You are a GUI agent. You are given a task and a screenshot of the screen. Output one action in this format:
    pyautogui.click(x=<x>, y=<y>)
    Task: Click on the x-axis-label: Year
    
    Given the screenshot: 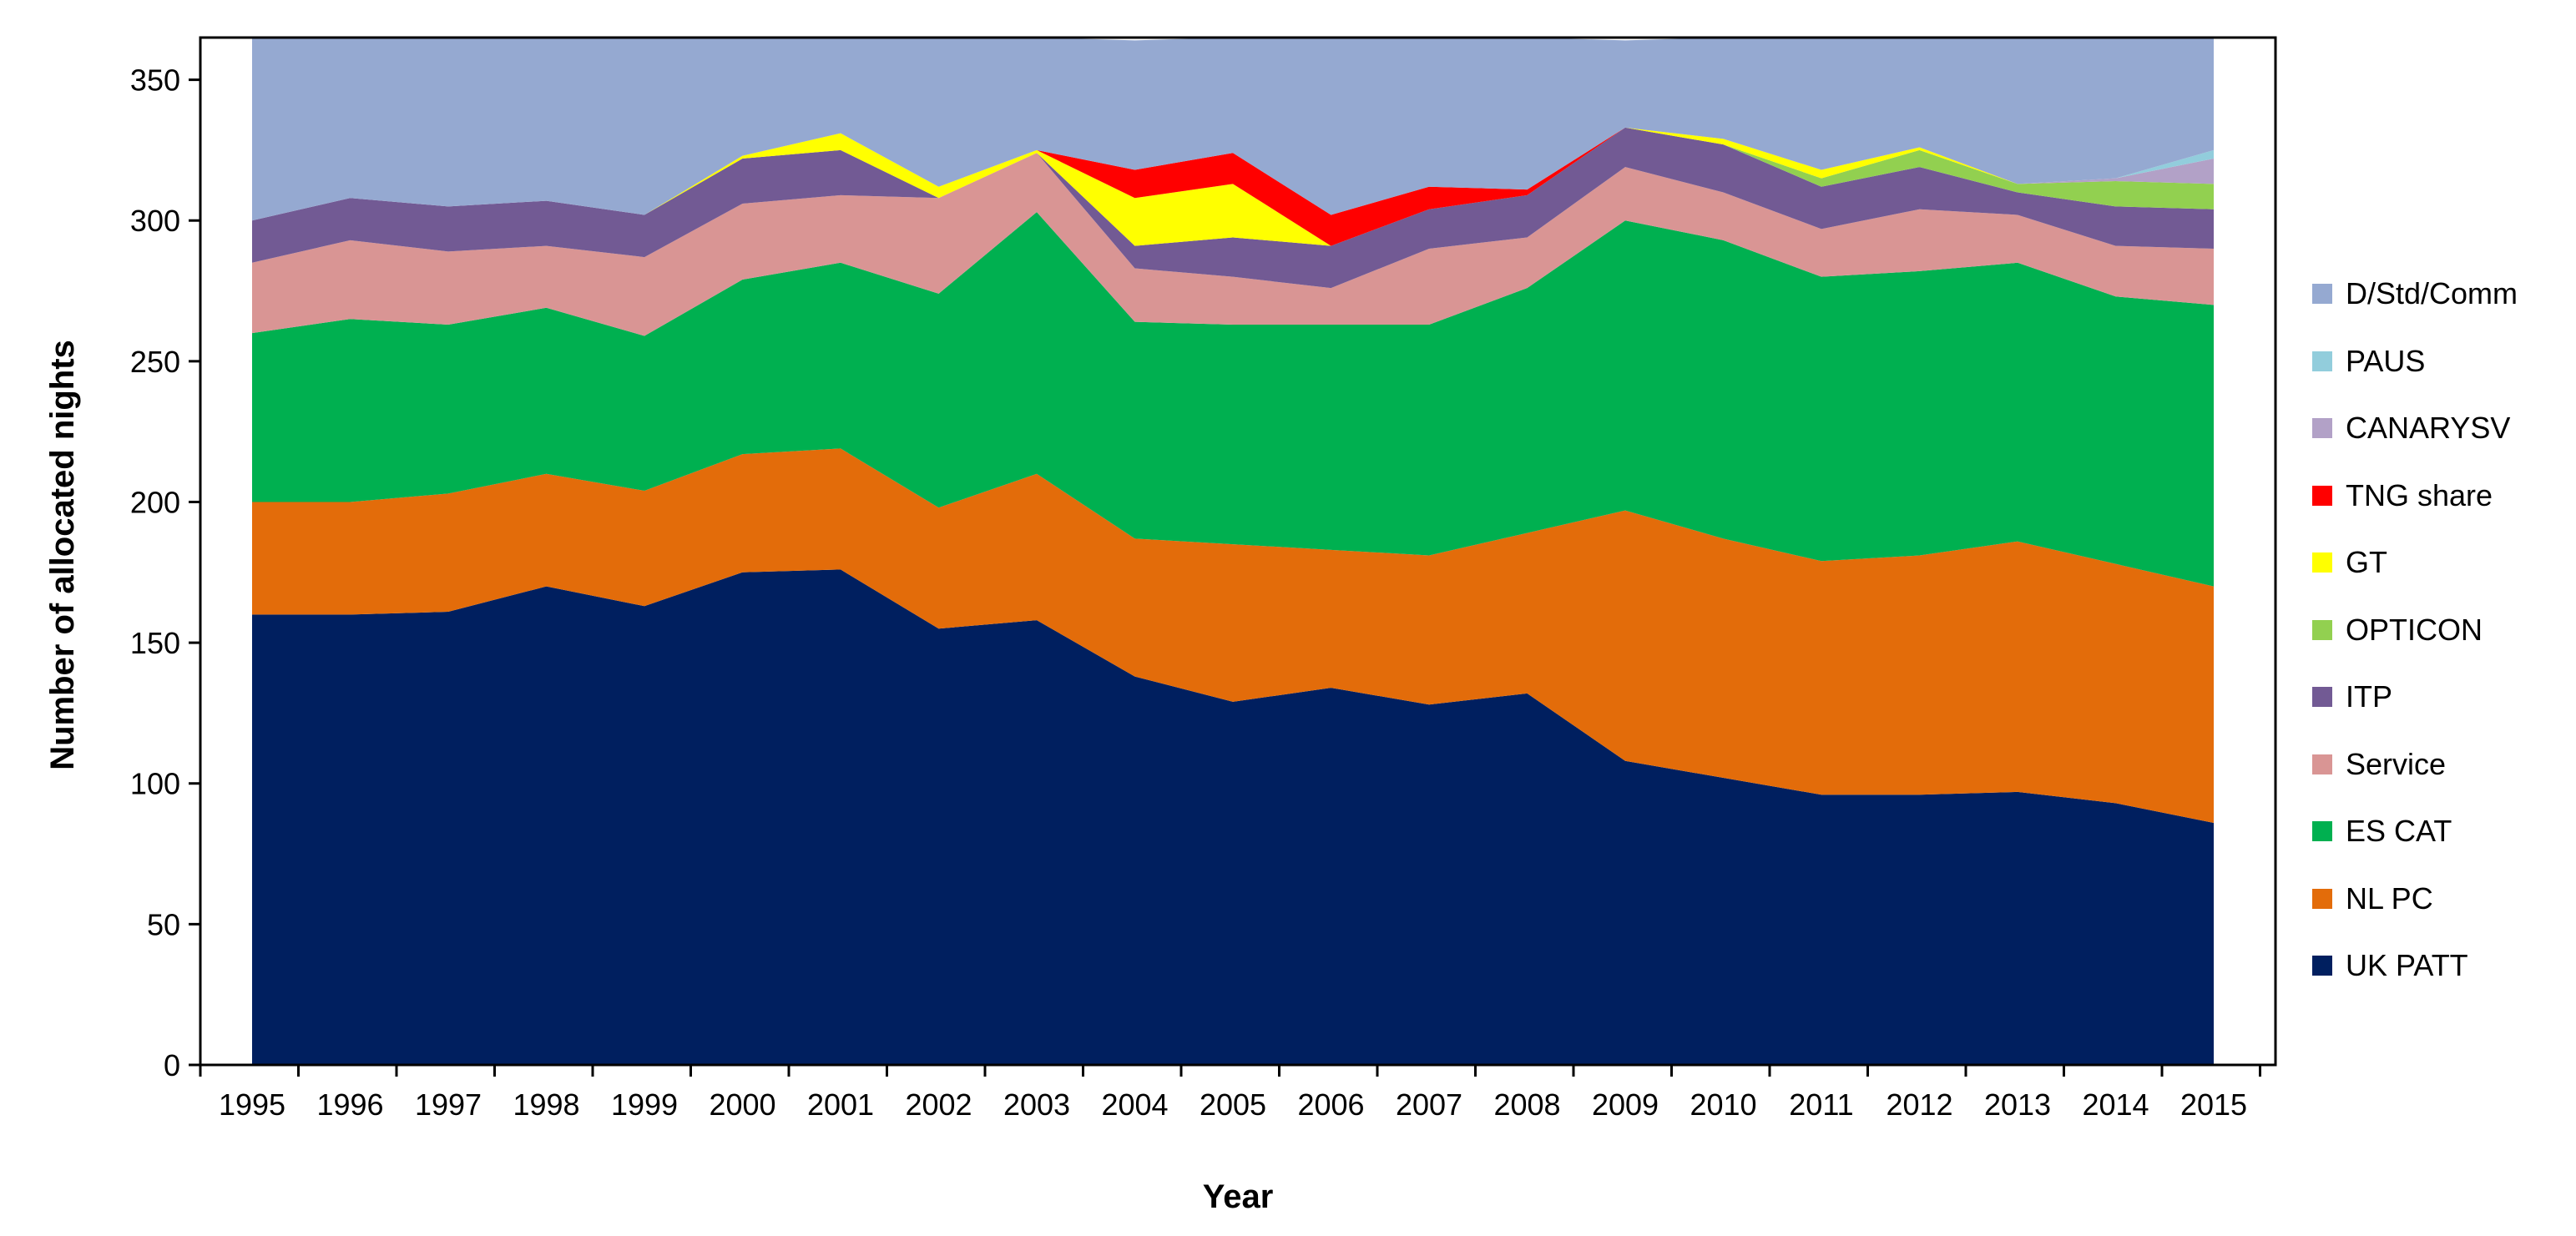 What is the action you would take?
    pyautogui.click(x=1238, y=1196)
    